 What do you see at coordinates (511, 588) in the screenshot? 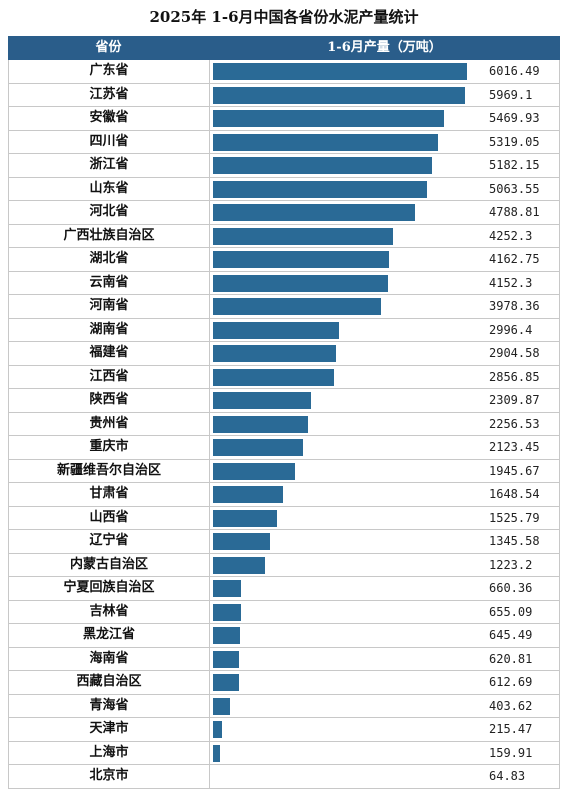
I see `value-label: 660.36` at bounding box center [511, 588].